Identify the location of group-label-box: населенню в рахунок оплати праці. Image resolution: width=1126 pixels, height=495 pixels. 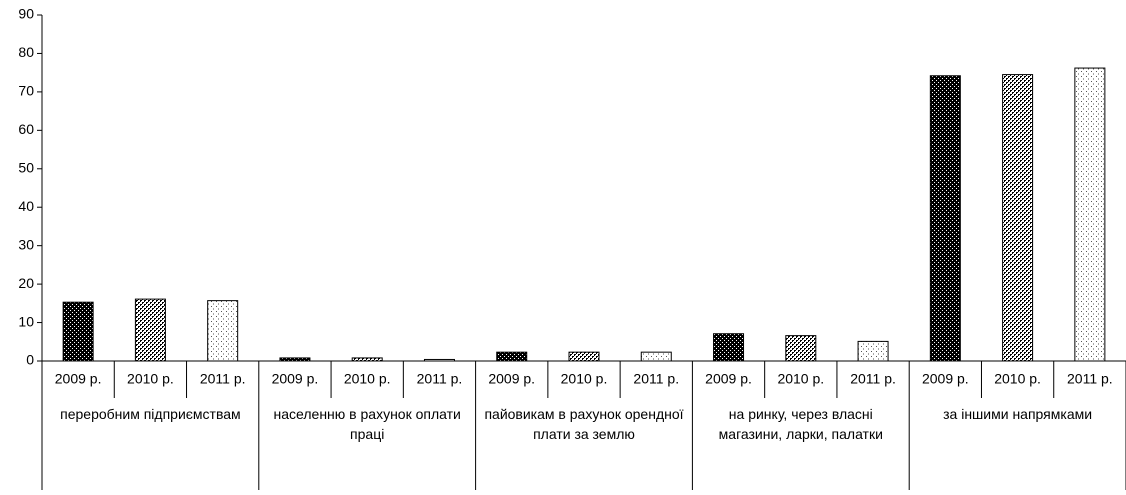
(367, 424).